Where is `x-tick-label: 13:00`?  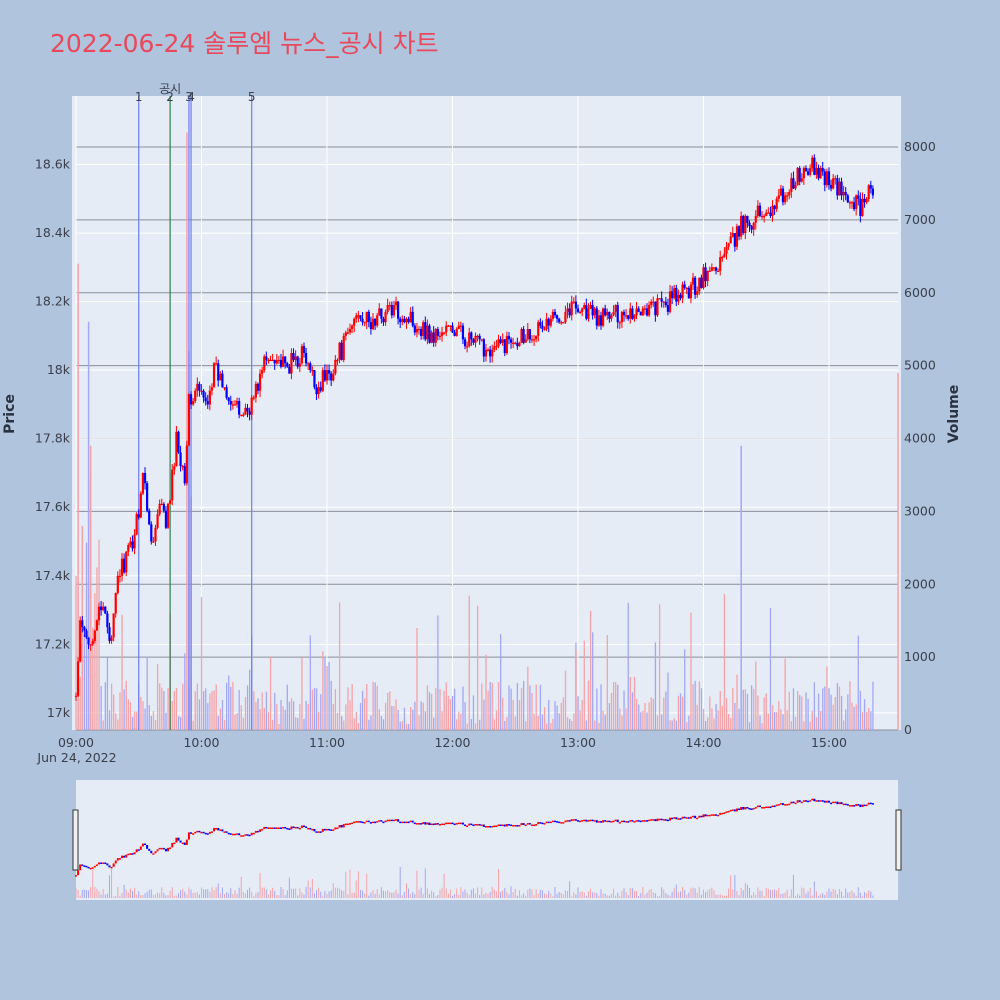
x-tick-label: 13:00 is located at coordinates (578, 742).